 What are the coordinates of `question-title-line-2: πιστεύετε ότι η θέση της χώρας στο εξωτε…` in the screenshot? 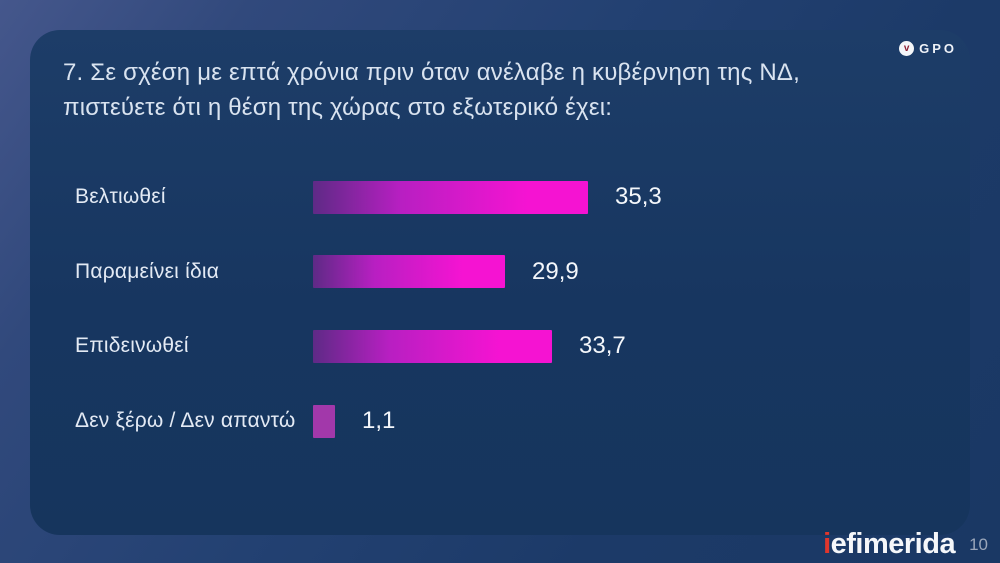 It's located at (338, 107).